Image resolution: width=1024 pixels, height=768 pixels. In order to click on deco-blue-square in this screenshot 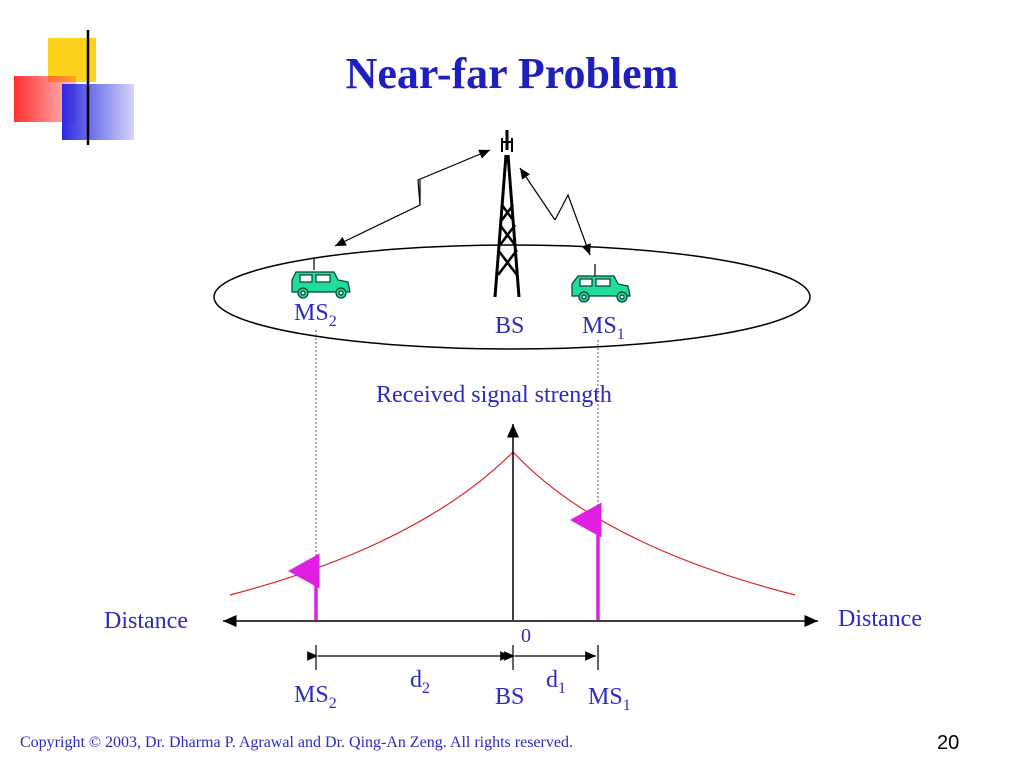, I will do `click(98, 112)`.